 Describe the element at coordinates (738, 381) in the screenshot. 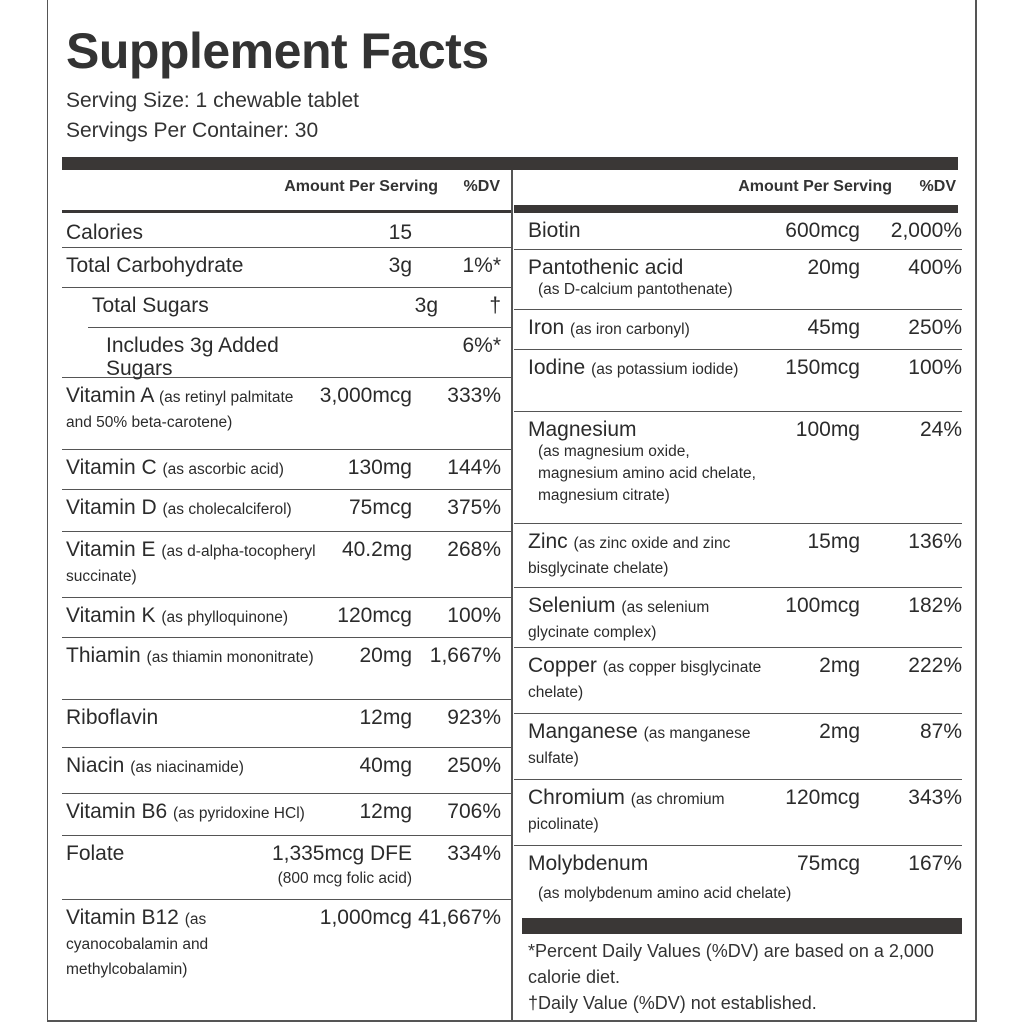

I see `nutrient-row: Iodine (as potassium iodide) 150mcg 100%` at that location.